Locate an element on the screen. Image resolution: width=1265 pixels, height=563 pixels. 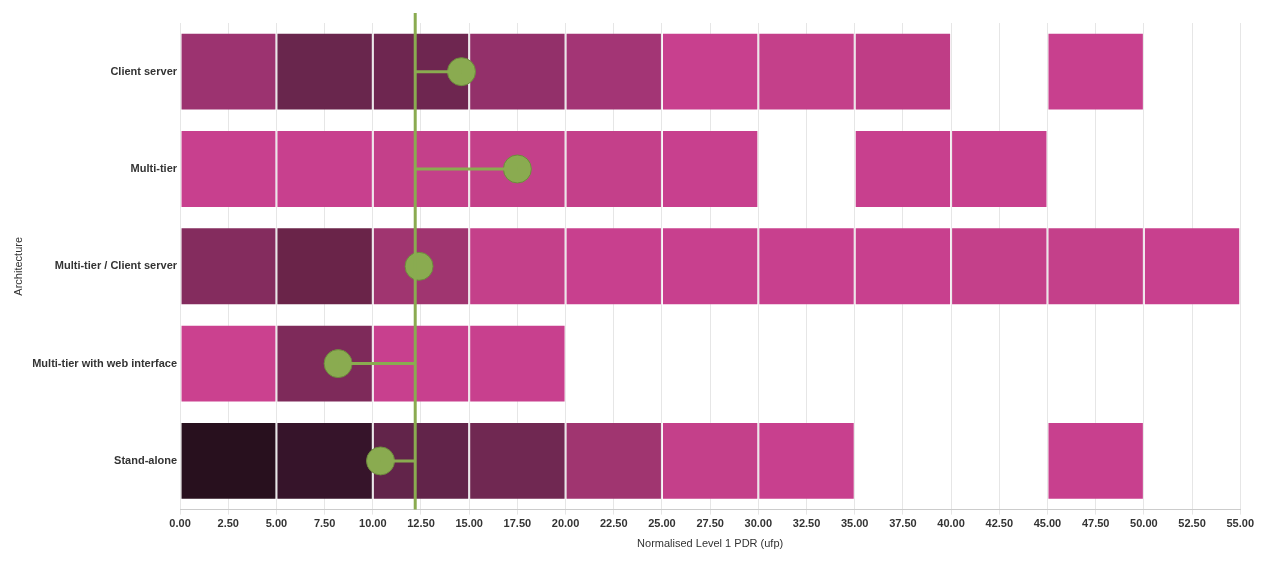
x-tick-label: 5.00 is located at coordinates (276, 523).